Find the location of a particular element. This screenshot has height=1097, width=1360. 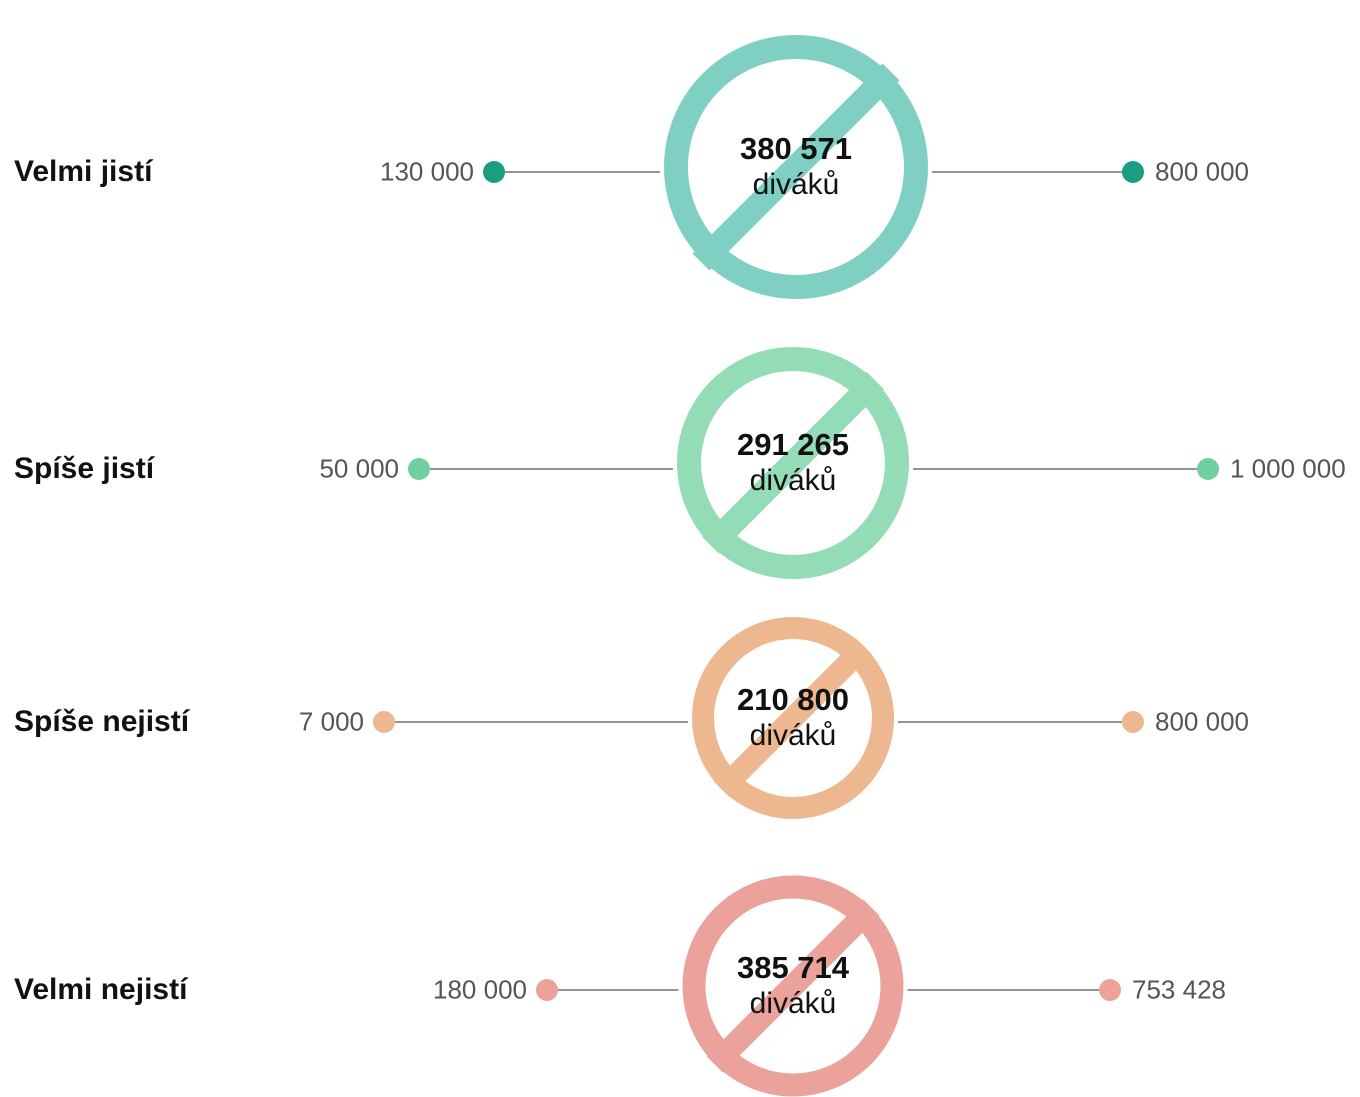

max-value-label: 1 000 000 is located at coordinates (1288, 468).